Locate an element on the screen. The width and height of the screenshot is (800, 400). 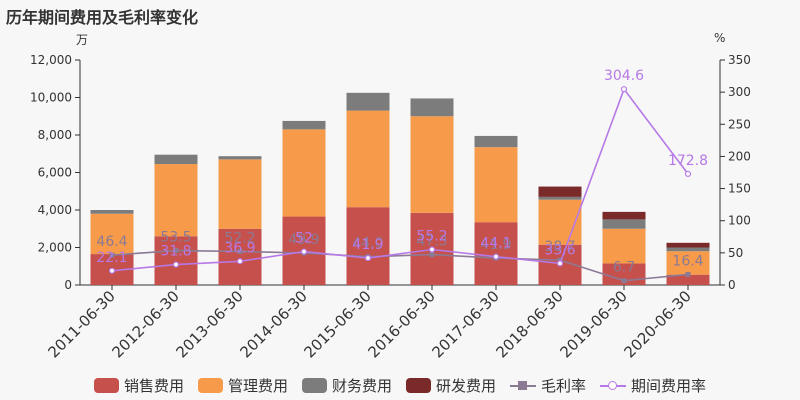
legend-item: 研发费用 is located at coordinates (451, 385).